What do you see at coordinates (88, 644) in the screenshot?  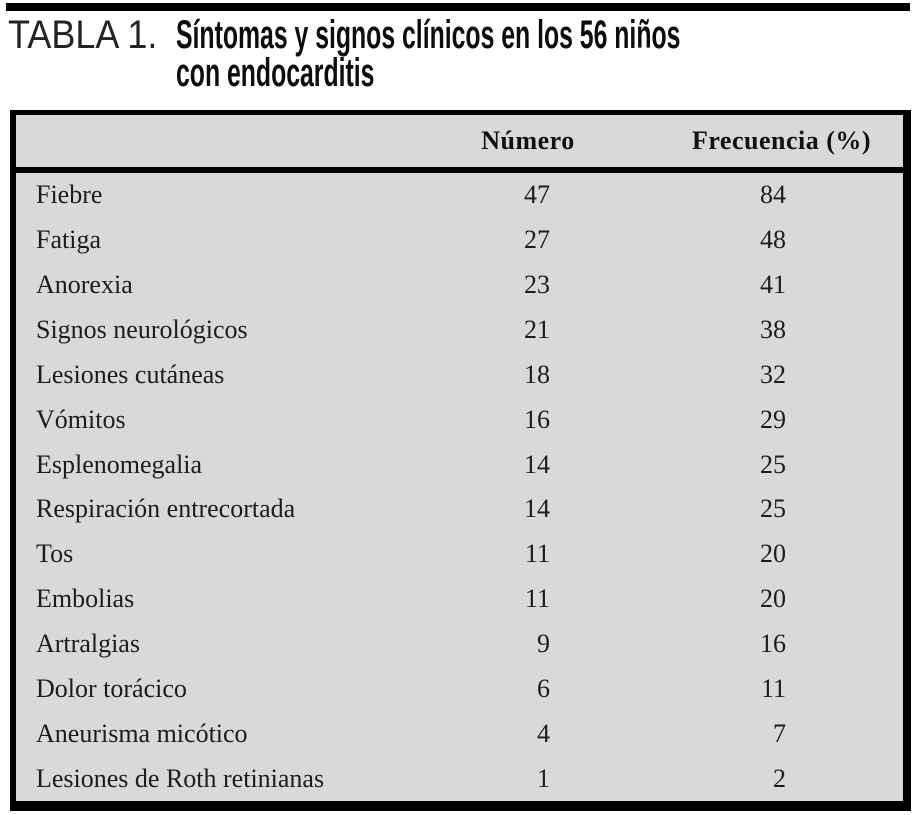 I see `symptom-label: Artralgias` at bounding box center [88, 644].